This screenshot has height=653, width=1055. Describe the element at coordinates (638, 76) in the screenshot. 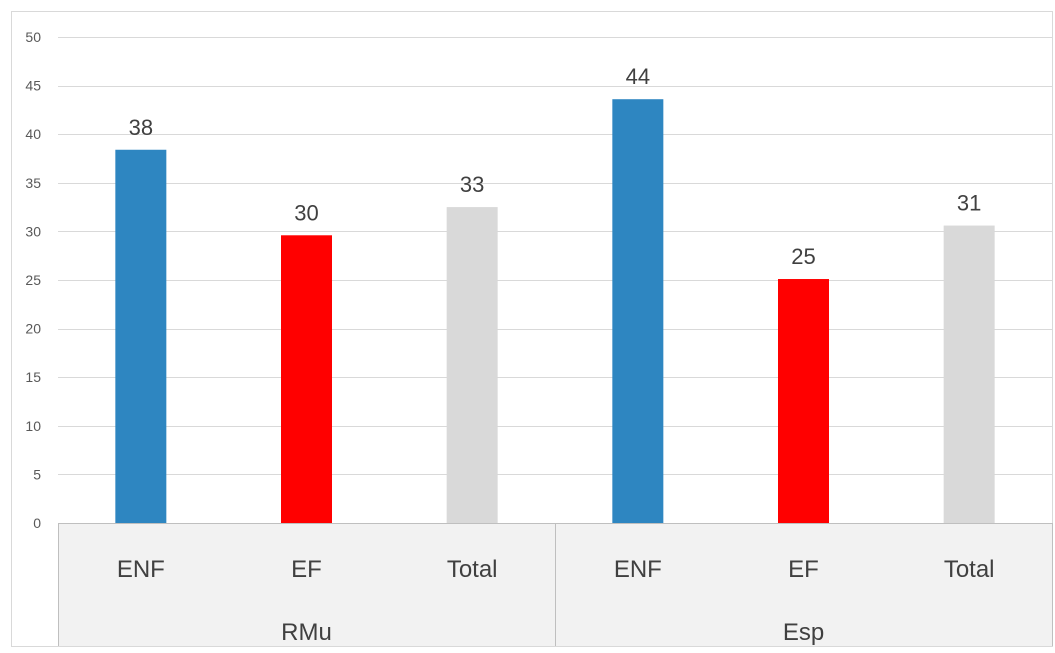

I see `data-label: 44` at that location.